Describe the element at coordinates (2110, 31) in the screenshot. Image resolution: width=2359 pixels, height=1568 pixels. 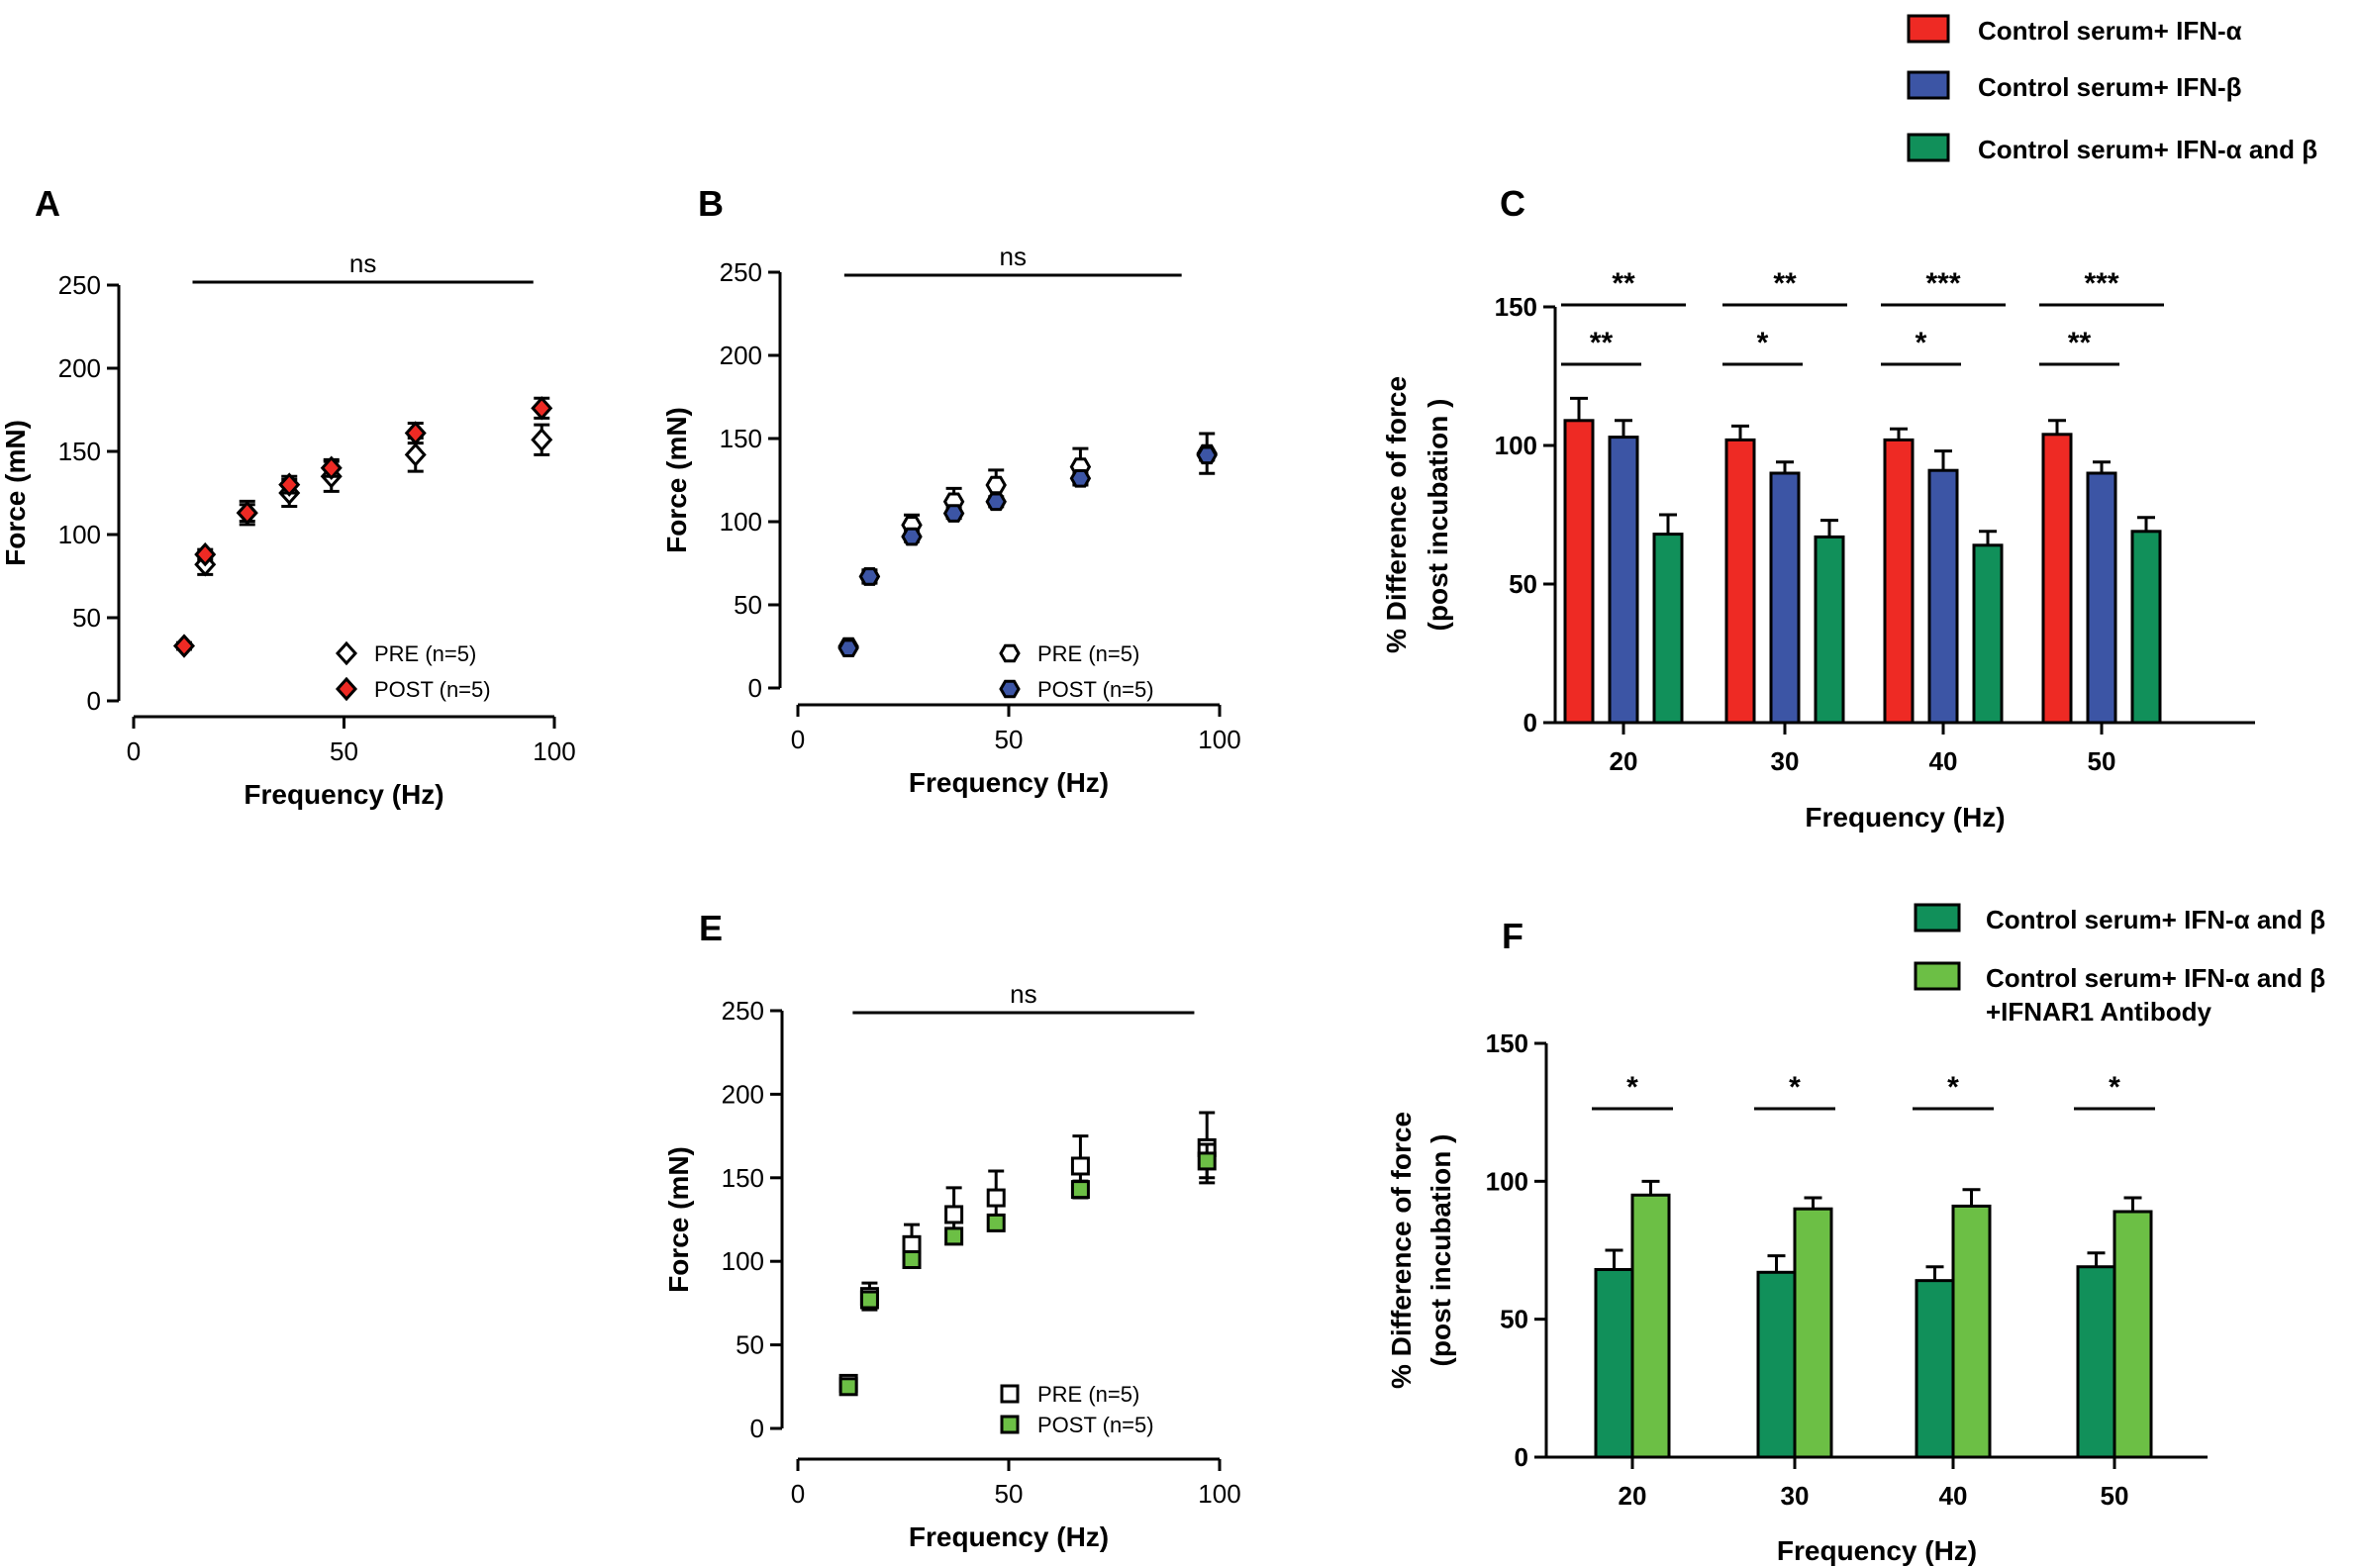
I see `legend-label: Control serum+ IFN-α` at that location.